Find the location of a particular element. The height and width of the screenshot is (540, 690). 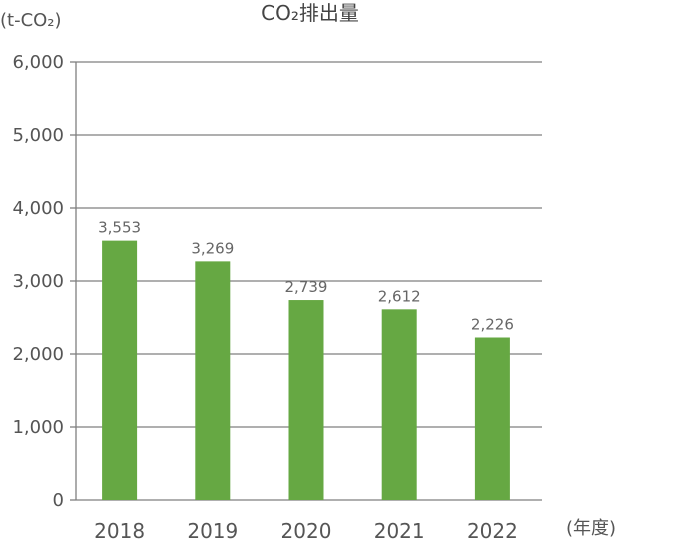

x-category-label-2019: 2019 is located at coordinates (212, 529).